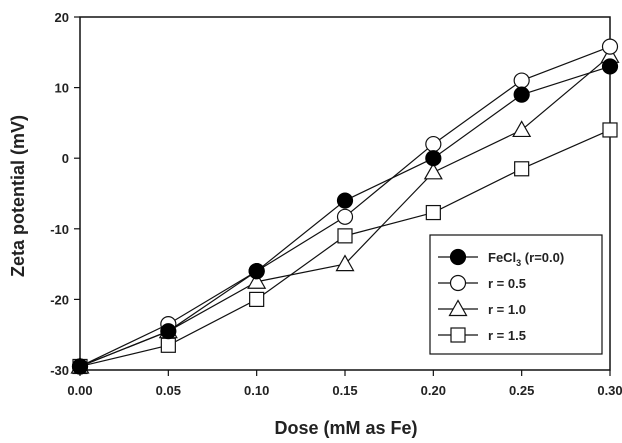 The height and width of the screenshot is (443, 622). Describe the element at coordinates (168, 390) in the screenshot. I see `x-tick-label: 0.05` at that location.